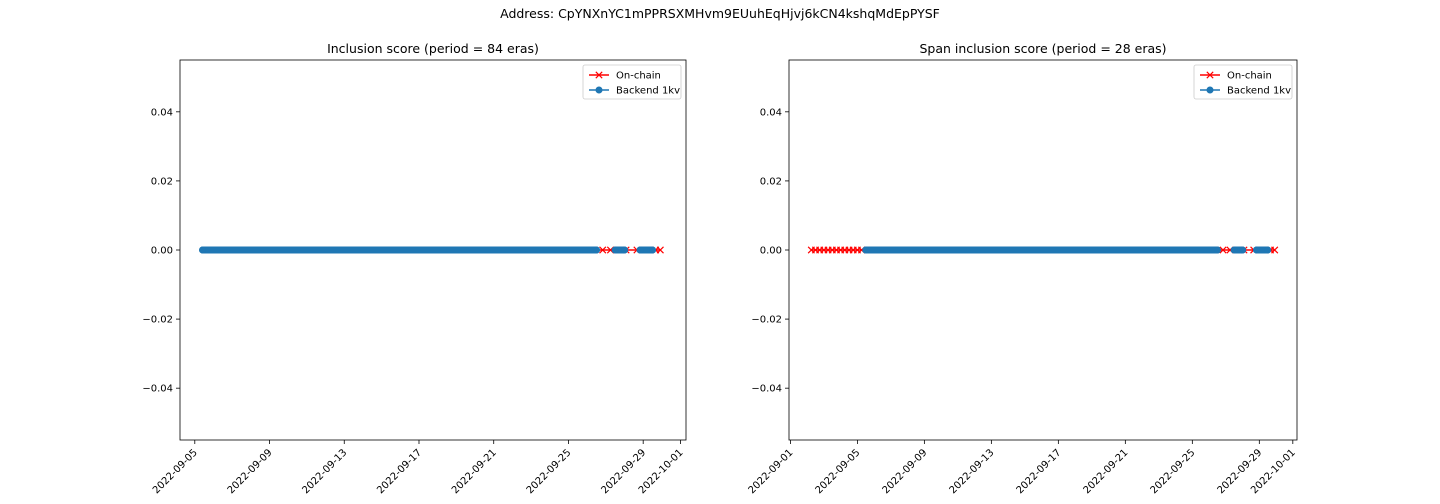 This screenshot has height=504, width=1440. Describe the element at coordinates (771, 471) in the screenshot. I see `x-tick-label: 2022-09-01` at that location.